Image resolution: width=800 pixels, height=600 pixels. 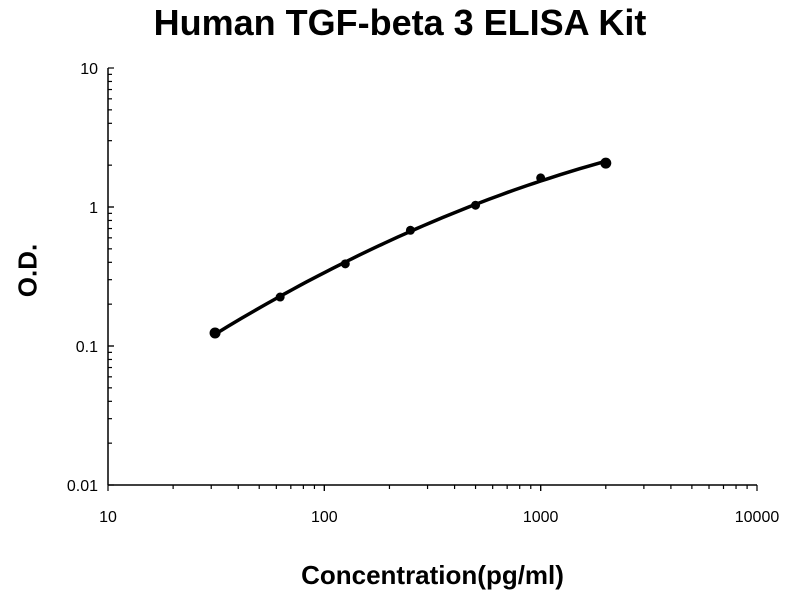 I want to click on y-tick-label: 0.1, so click(x=87, y=347).